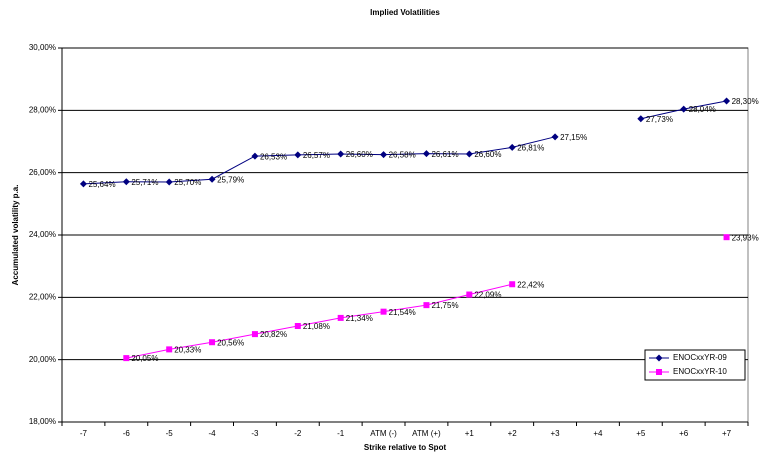 The height and width of the screenshot is (457, 770). Describe the element at coordinates (84, 433) in the screenshot. I see `x-tick-label: -7` at that location.